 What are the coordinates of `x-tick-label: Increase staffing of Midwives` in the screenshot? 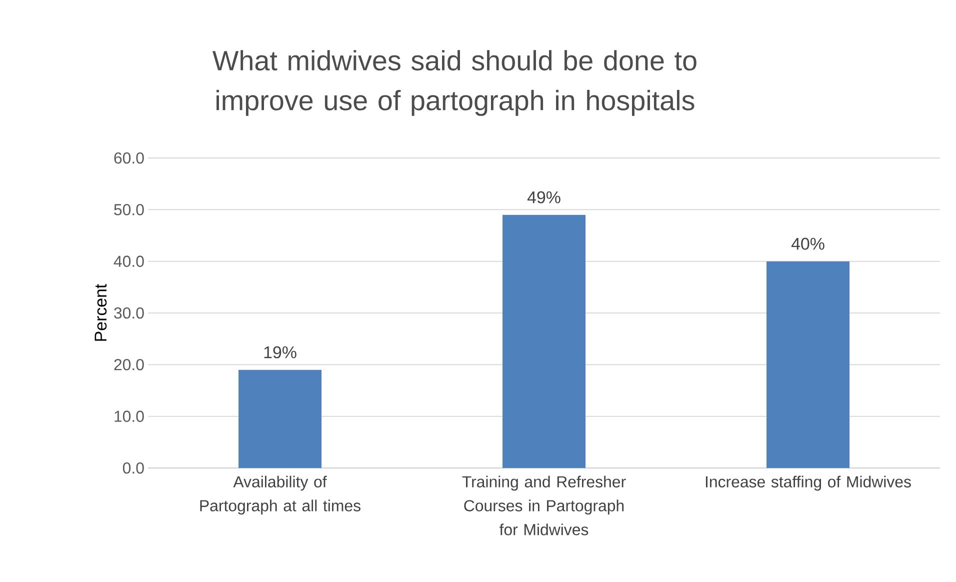 It's located at (808, 483).